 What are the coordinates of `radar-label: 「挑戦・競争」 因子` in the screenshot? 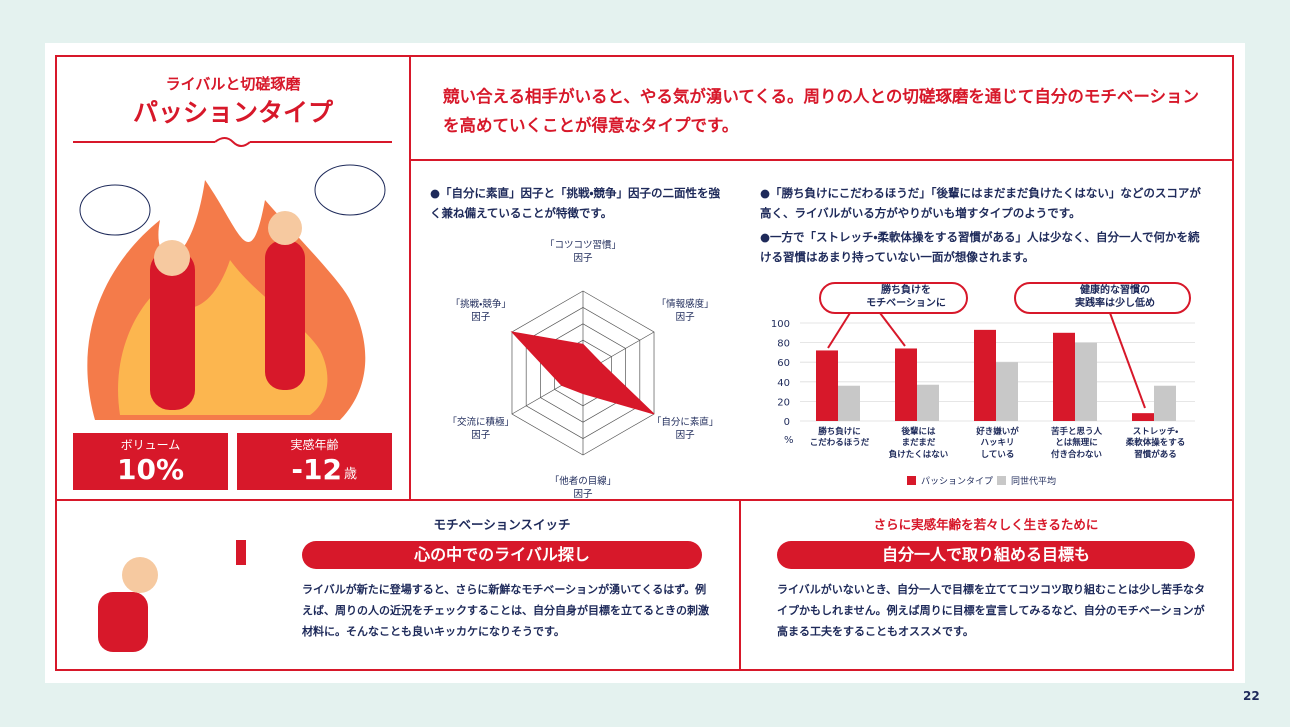 It's located at (480, 311).